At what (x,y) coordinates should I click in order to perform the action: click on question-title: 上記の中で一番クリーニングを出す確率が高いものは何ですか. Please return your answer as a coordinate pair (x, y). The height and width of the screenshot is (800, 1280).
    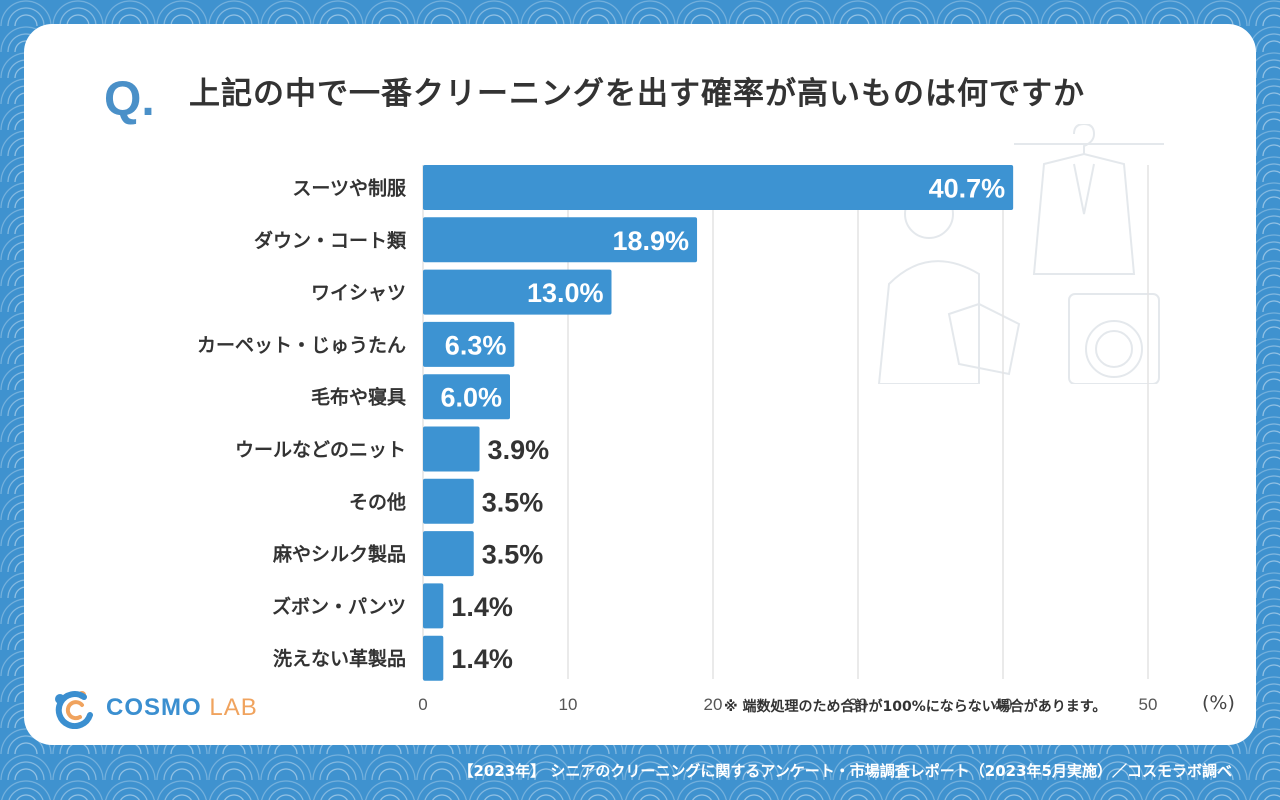
    Looking at the image, I should click on (637, 94).